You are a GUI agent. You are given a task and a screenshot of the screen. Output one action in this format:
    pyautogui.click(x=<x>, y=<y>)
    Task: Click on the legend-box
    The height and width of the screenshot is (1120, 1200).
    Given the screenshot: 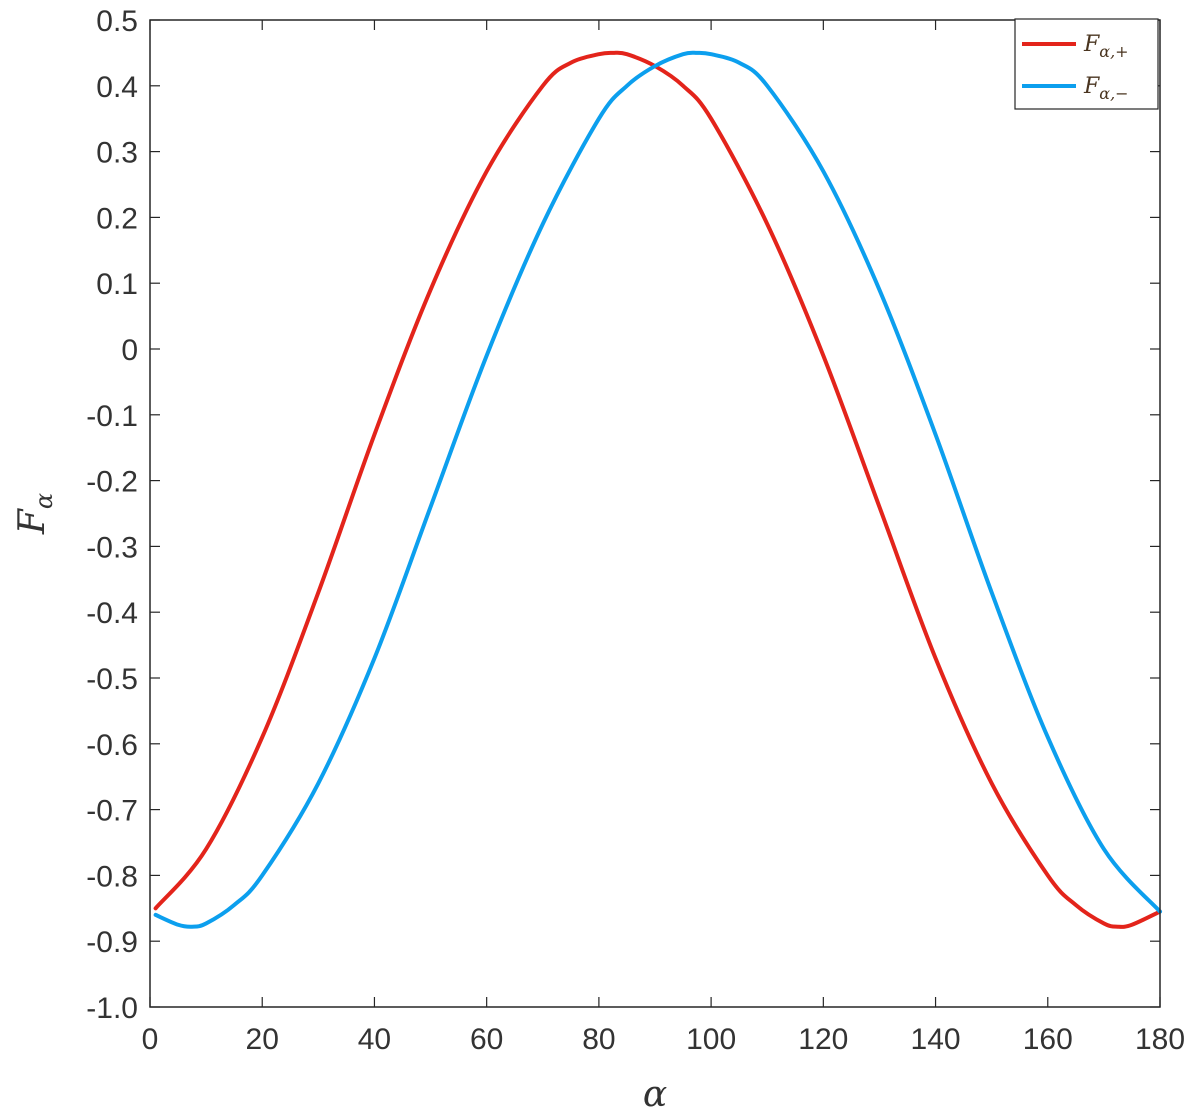 What is the action you would take?
    pyautogui.click(x=1086, y=64)
    